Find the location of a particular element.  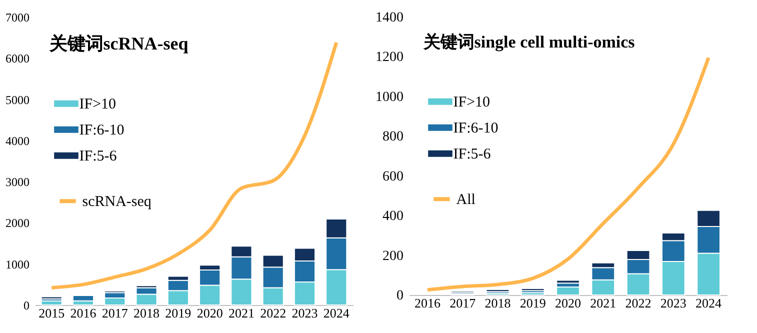

y-tick-label: 200 is located at coordinates (393, 256).